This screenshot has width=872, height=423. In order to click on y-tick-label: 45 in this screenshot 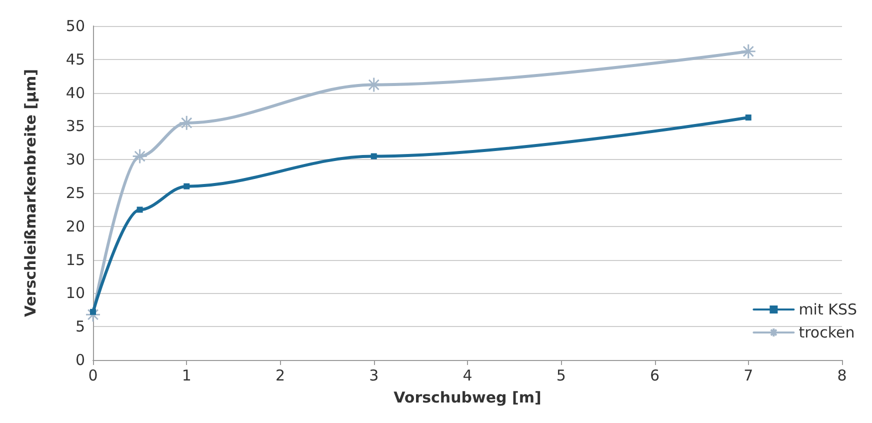, I will do `click(75, 59)`.